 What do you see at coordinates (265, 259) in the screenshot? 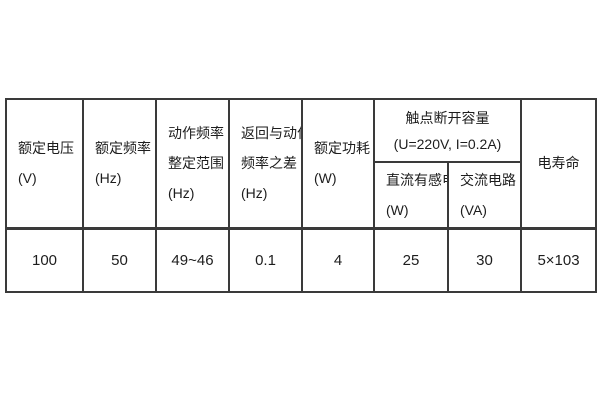
I see `value-return-operate-diff: 0.1` at bounding box center [265, 259].